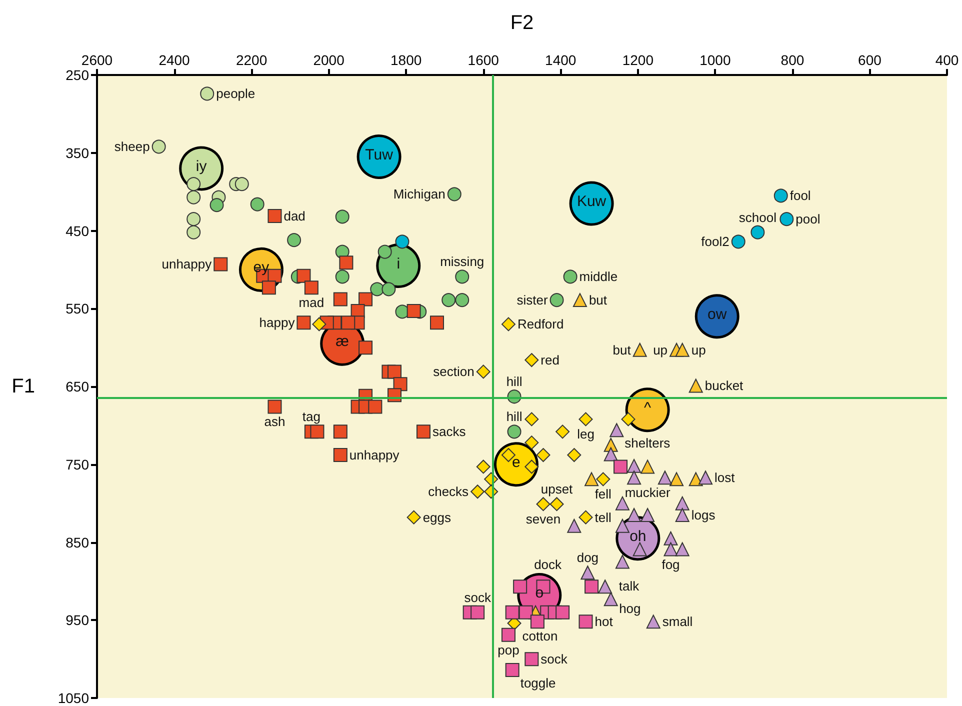 The width and height of the screenshot is (962, 706). What do you see at coordinates (202, 166) in the screenshot?
I see `annotation: iy` at bounding box center [202, 166].